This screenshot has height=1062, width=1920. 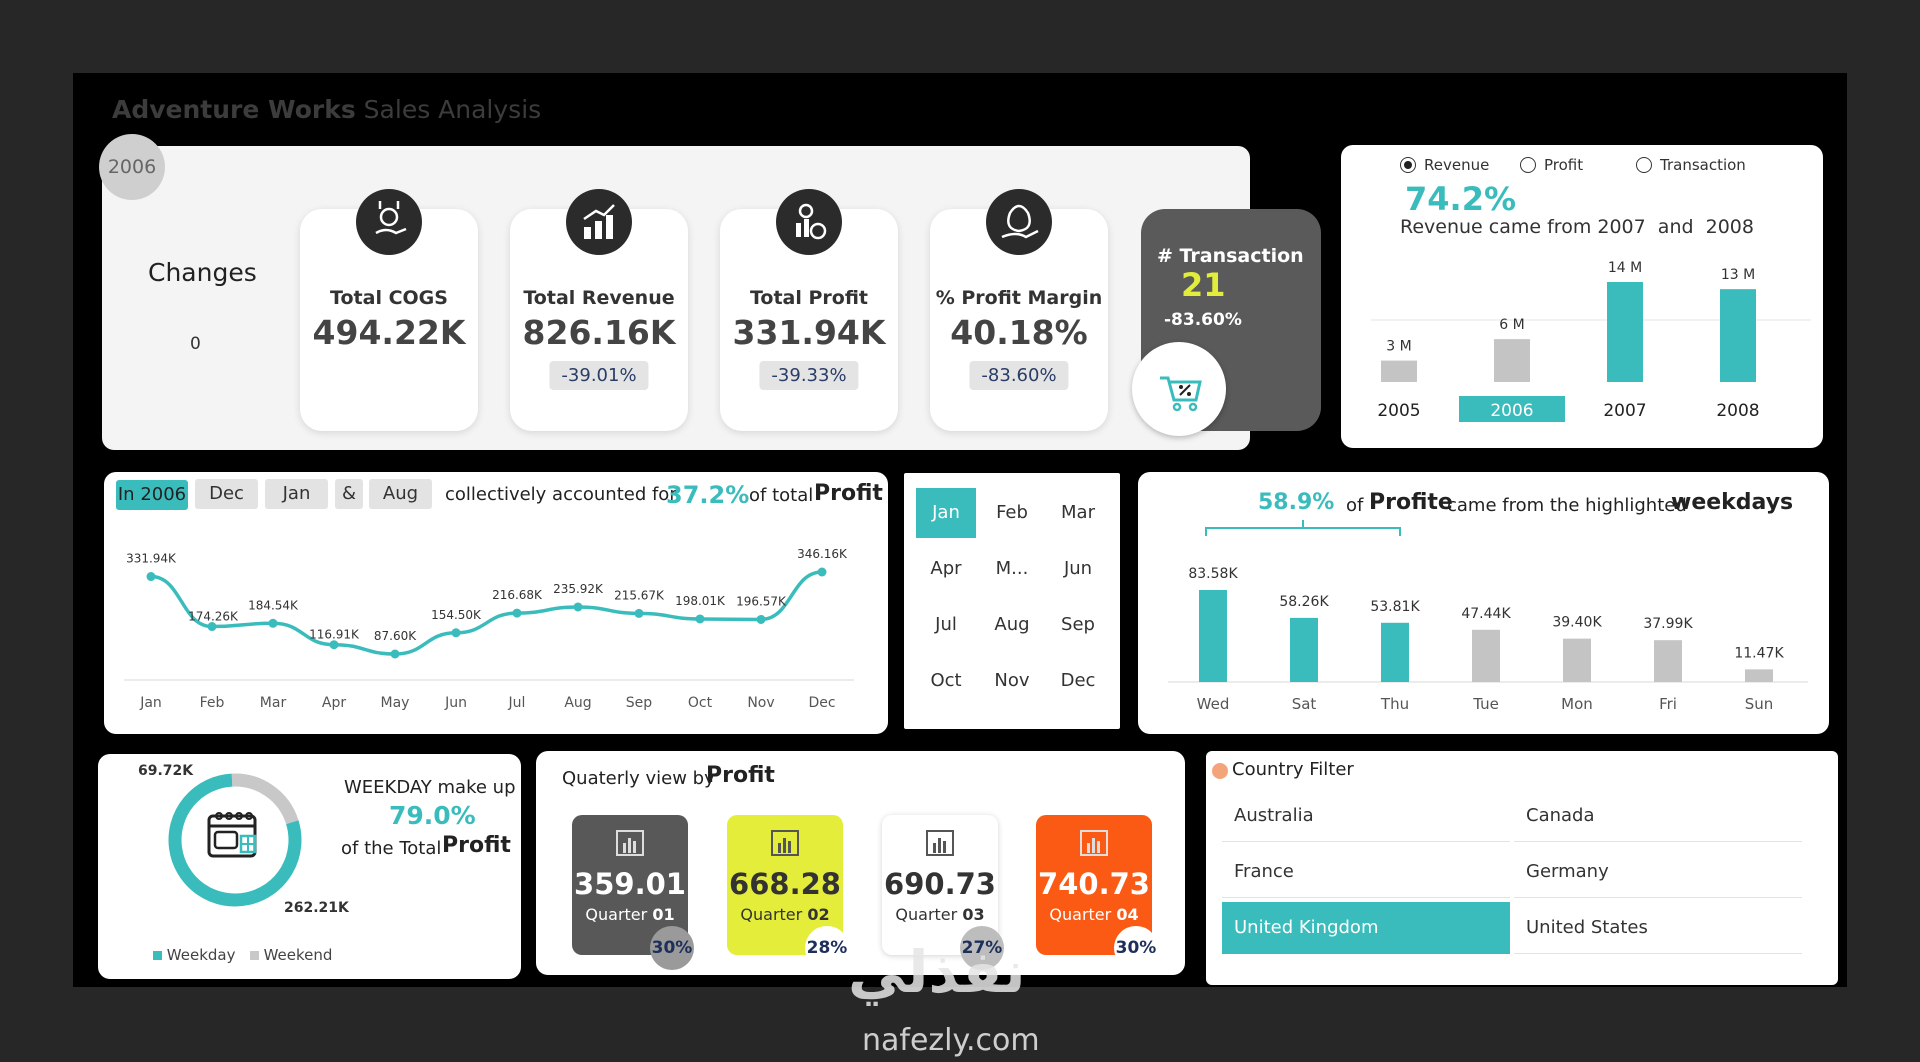 What do you see at coordinates (152, 495) in the screenshot?
I see `chip-year: In 2006` at bounding box center [152, 495].